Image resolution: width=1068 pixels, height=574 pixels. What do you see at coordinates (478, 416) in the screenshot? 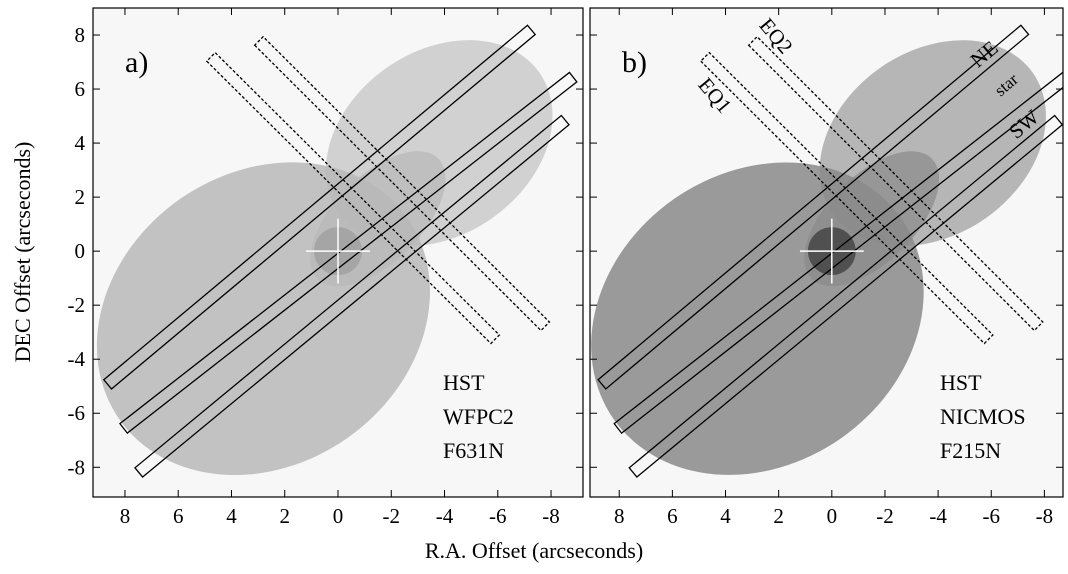
I see `annotation: WFPC2` at bounding box center [478, 416].